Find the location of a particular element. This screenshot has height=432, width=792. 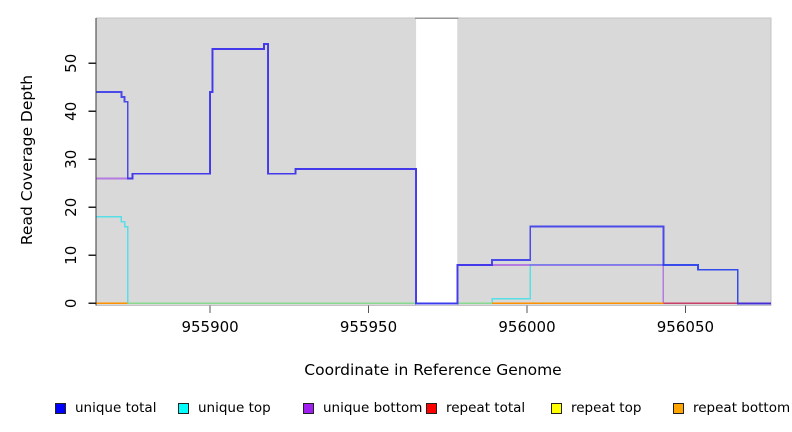

unique-total-swatch-icon is located at coordinates (60, 408).